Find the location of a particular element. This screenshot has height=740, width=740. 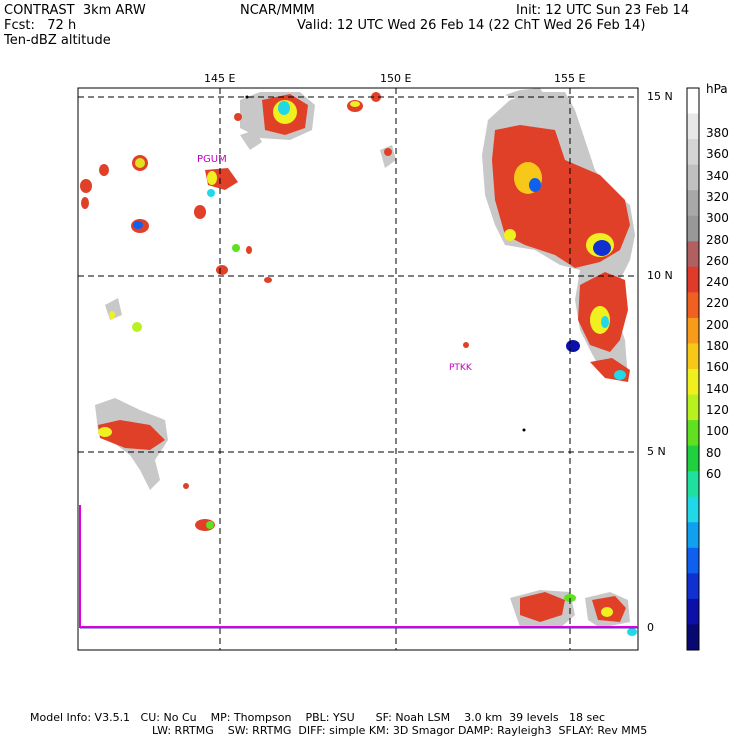

colorbar-label: 60 is located at coordinates (714, 473).